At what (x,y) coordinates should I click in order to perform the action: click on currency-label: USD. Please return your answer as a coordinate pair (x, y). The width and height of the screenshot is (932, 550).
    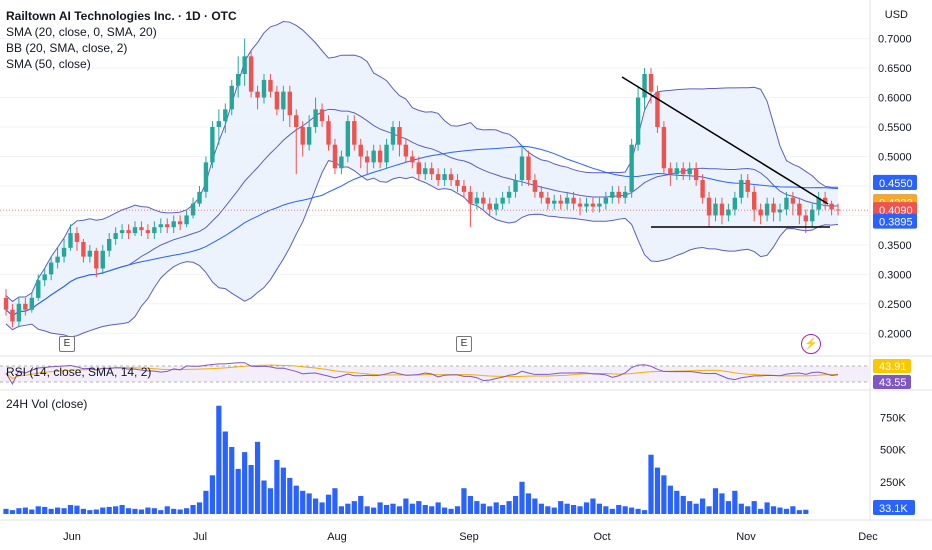
    Looking at the image, I should click on (896, 15).